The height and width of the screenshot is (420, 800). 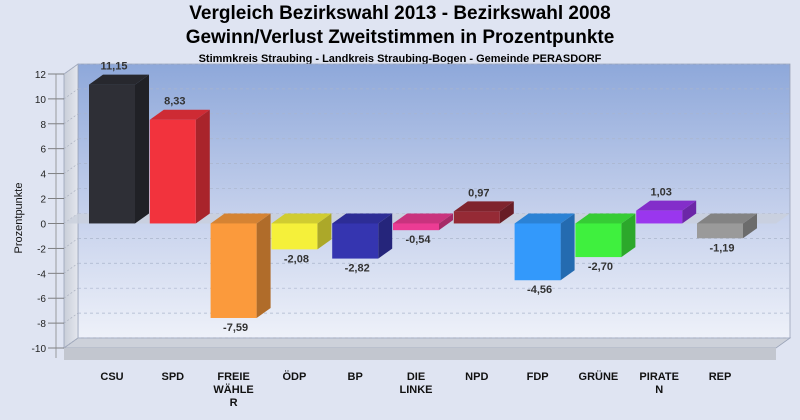 I want to click on y-tick-label: 6, so click(x=43, y=150).